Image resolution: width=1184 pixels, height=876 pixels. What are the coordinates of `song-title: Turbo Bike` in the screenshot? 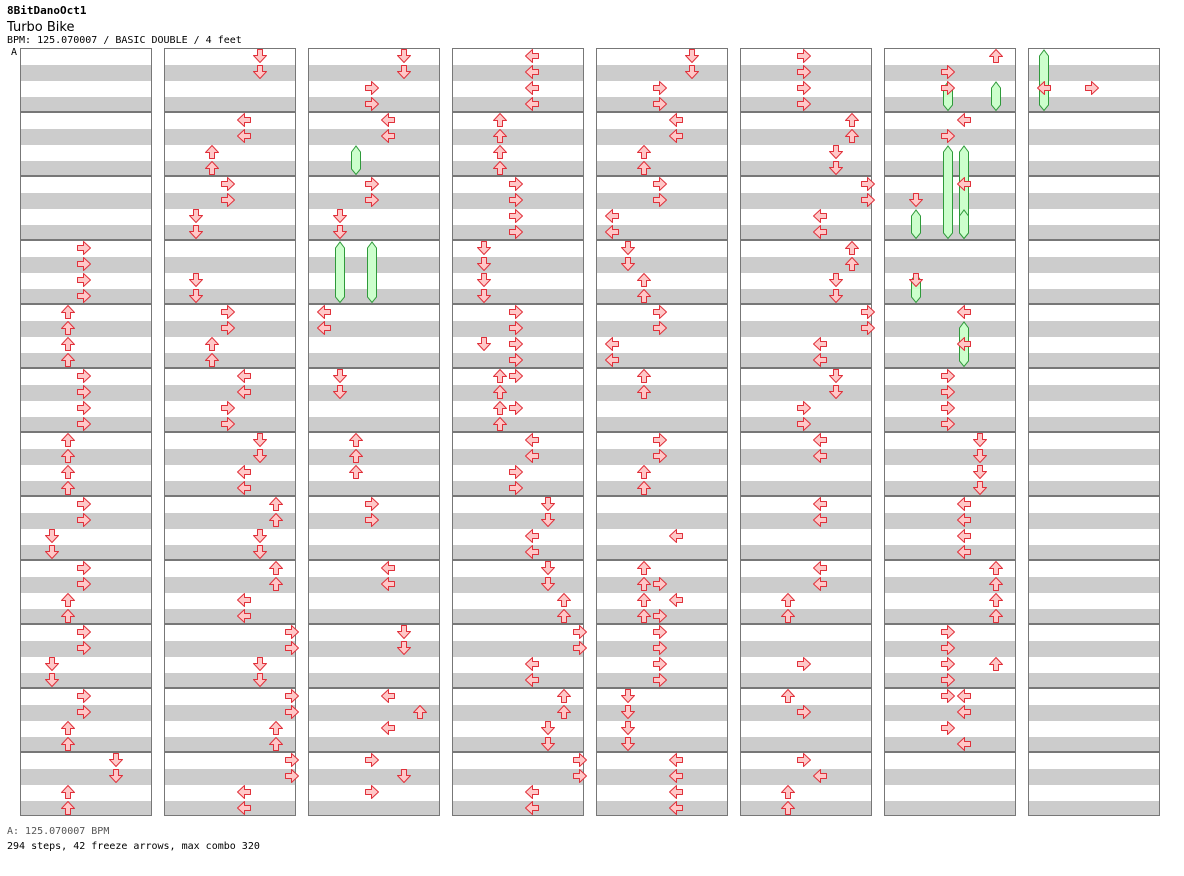 It's located at (41, 27).